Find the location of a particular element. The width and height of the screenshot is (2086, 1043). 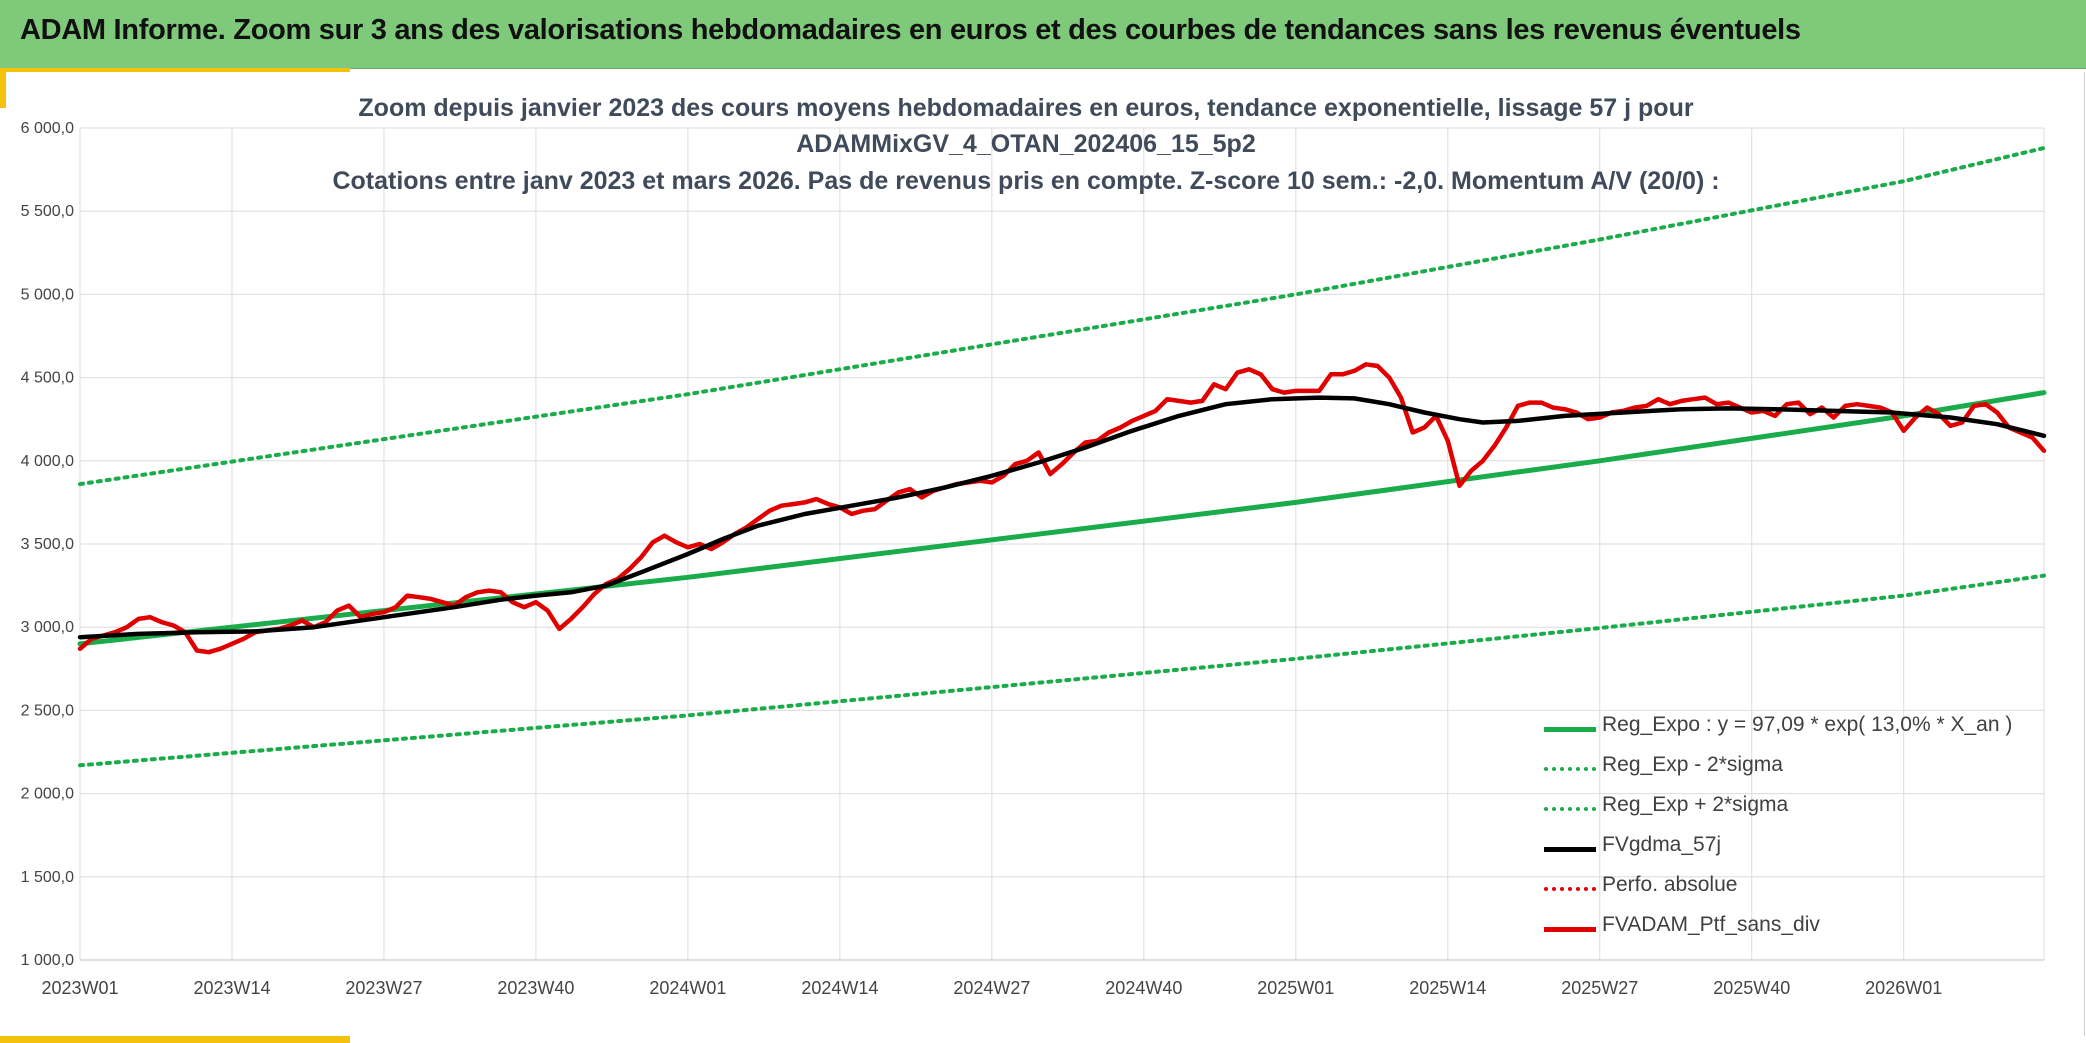

x-tick-label: 2025W40 is located at coordinates (1751, 988).